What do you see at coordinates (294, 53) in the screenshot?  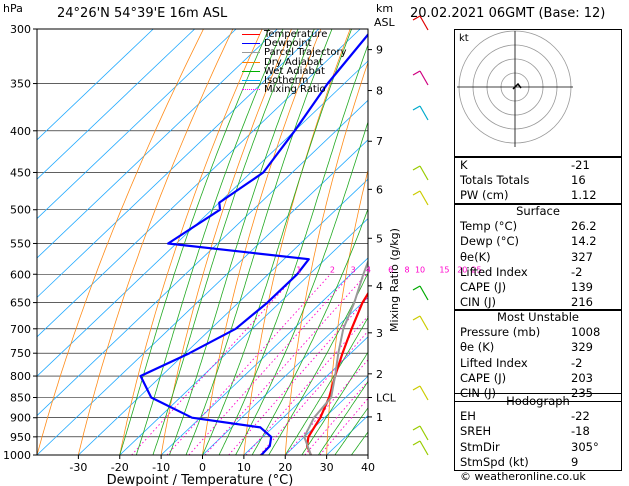 I see `legend-item: Parcel Trajectory` at bounding box center [294, 53].